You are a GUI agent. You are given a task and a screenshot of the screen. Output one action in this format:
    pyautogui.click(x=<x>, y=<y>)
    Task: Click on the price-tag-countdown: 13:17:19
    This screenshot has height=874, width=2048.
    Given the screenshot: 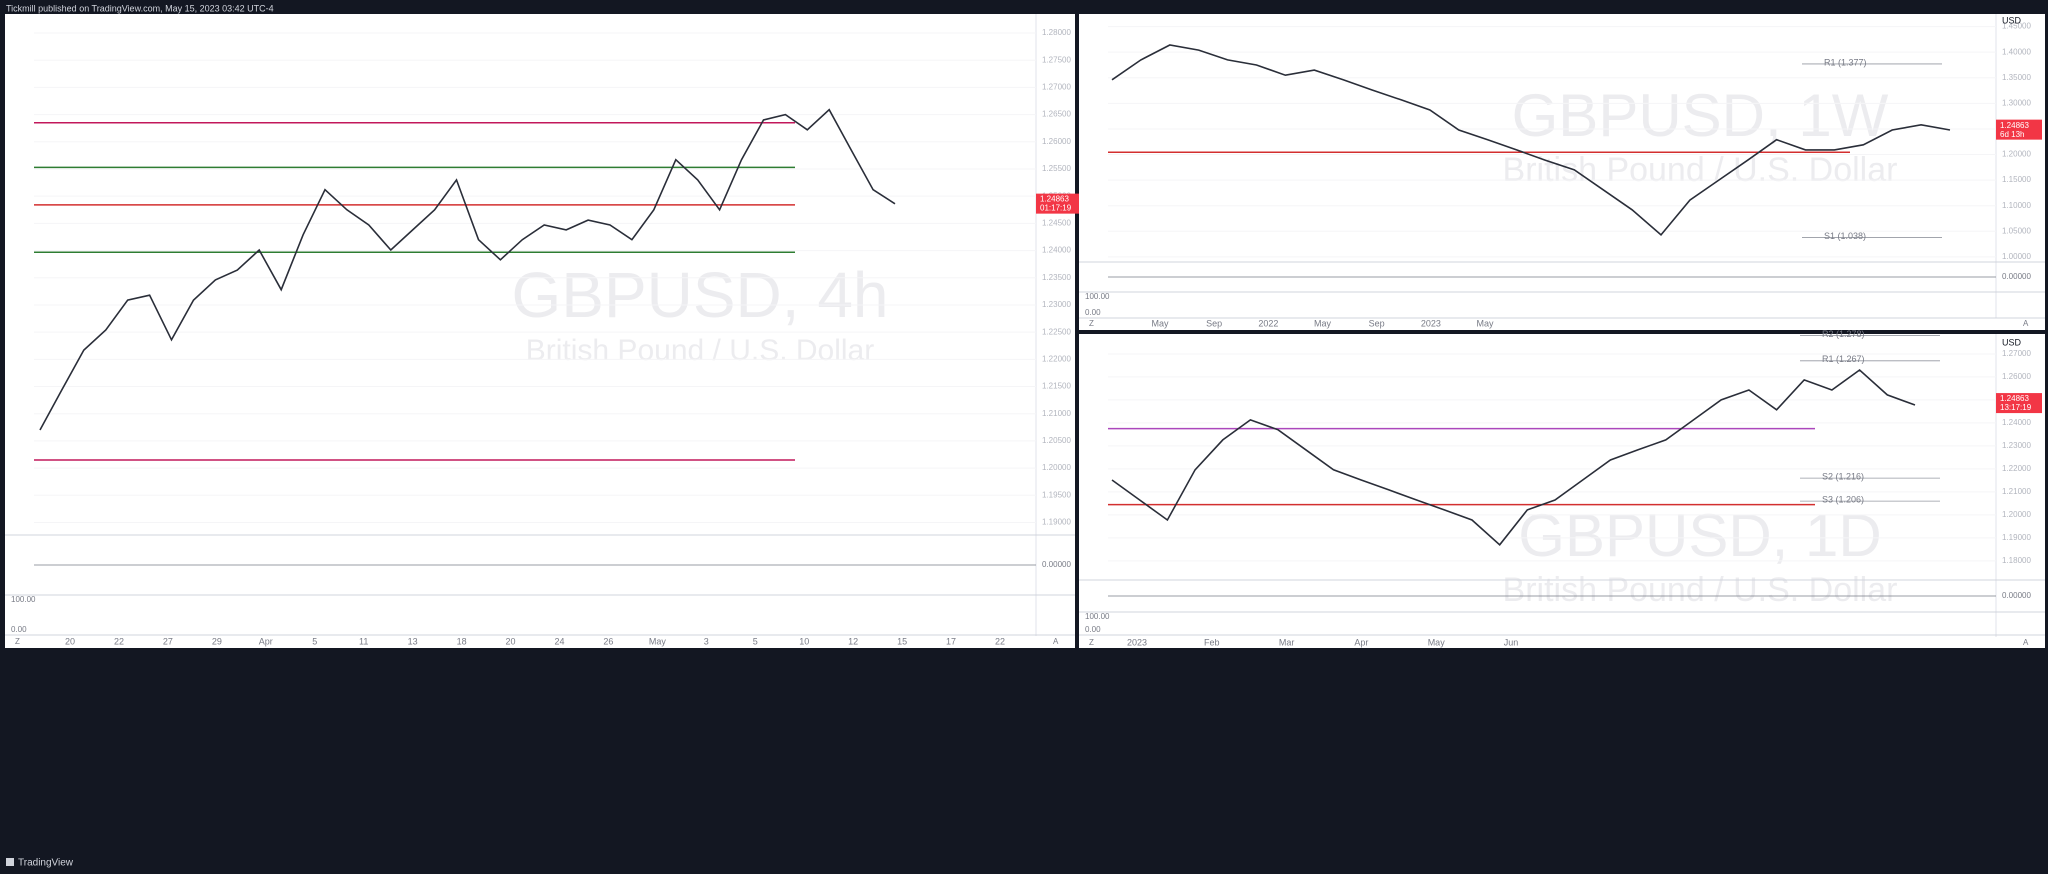 What is the action you would take?
    pyautogui.click(x=2016, y=407)
    